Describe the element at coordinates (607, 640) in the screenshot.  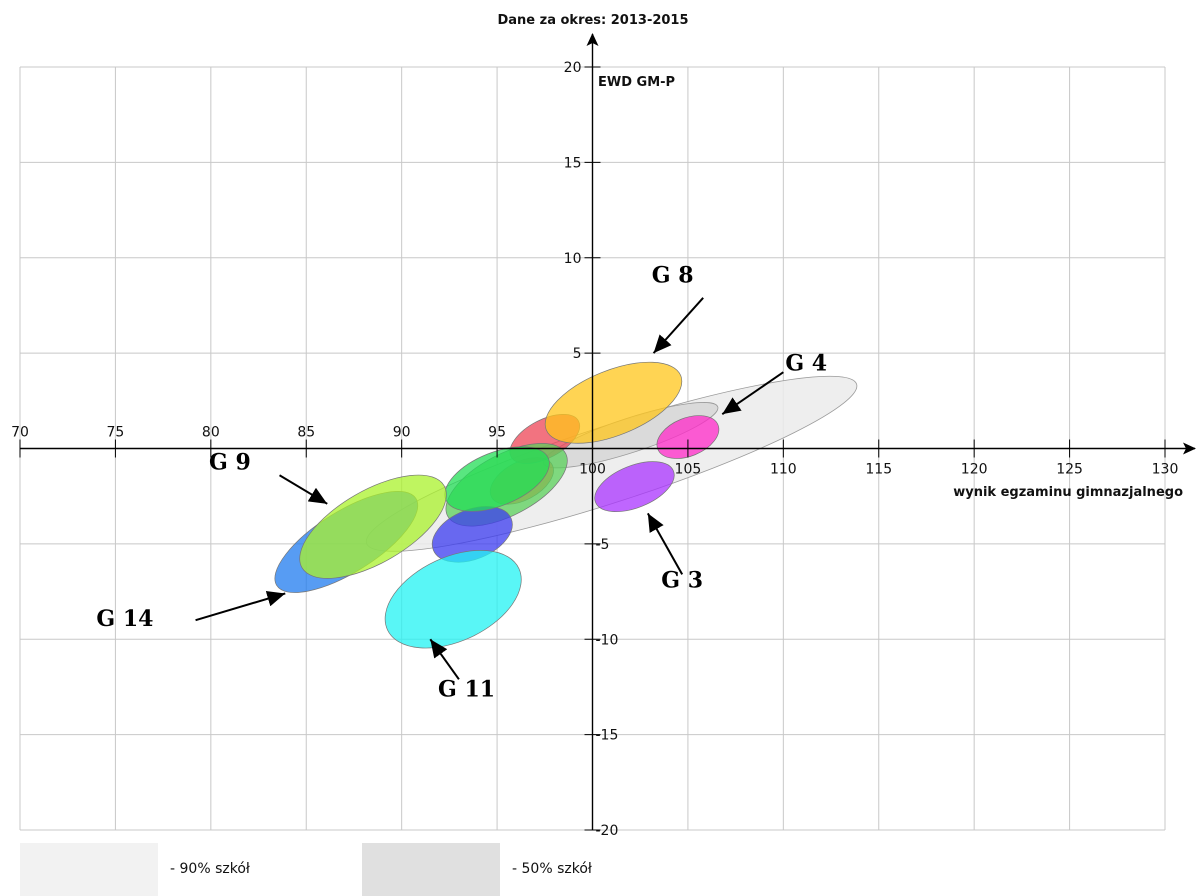
I see `y-tick-label: -10` at that location.